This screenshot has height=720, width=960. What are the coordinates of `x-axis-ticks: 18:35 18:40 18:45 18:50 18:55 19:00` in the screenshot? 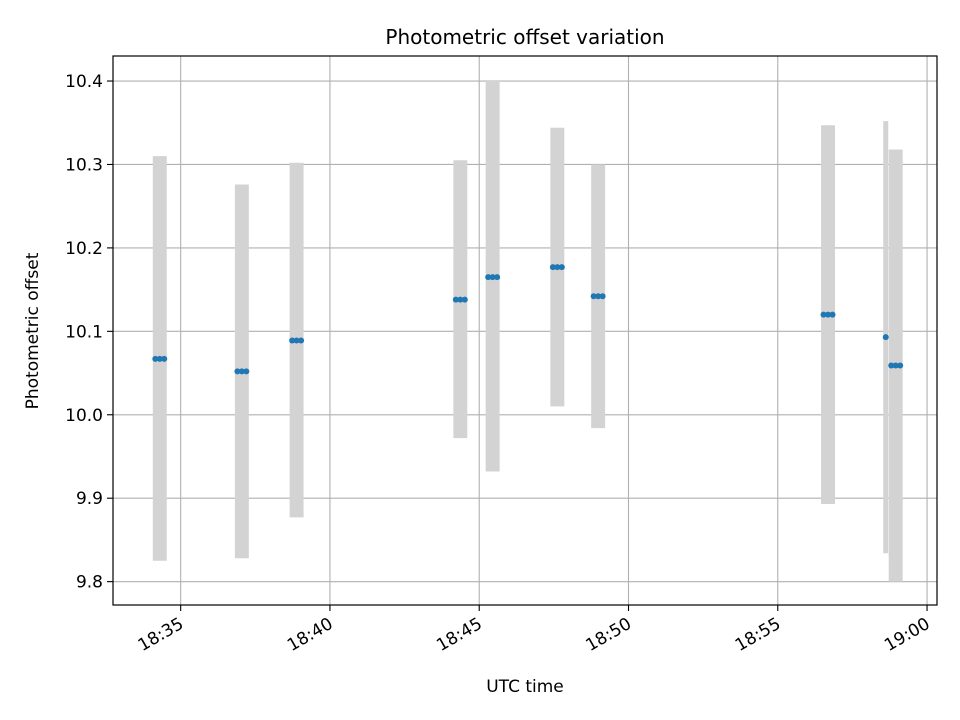 It's located at (534, 630).